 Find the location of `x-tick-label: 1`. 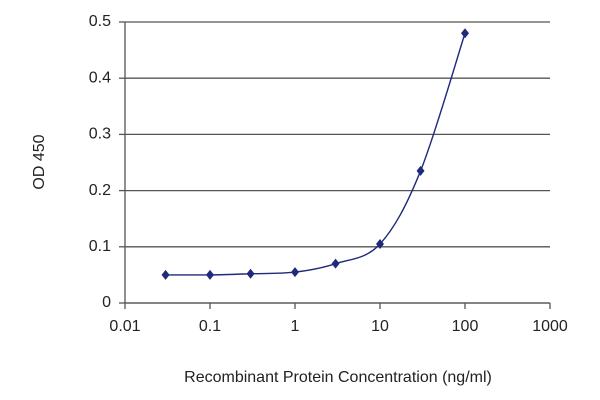

x-tick-label: 1 is located at coordinates (295, 326).